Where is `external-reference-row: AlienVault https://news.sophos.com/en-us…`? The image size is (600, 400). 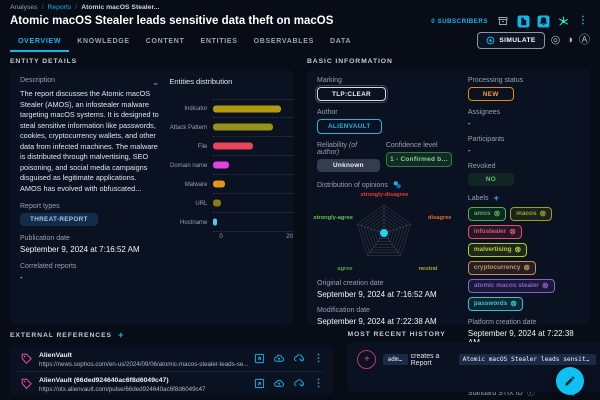 external-reference-row: AlienVault https://news.sophos.com/en-us… is located at coordinates (172, 359).